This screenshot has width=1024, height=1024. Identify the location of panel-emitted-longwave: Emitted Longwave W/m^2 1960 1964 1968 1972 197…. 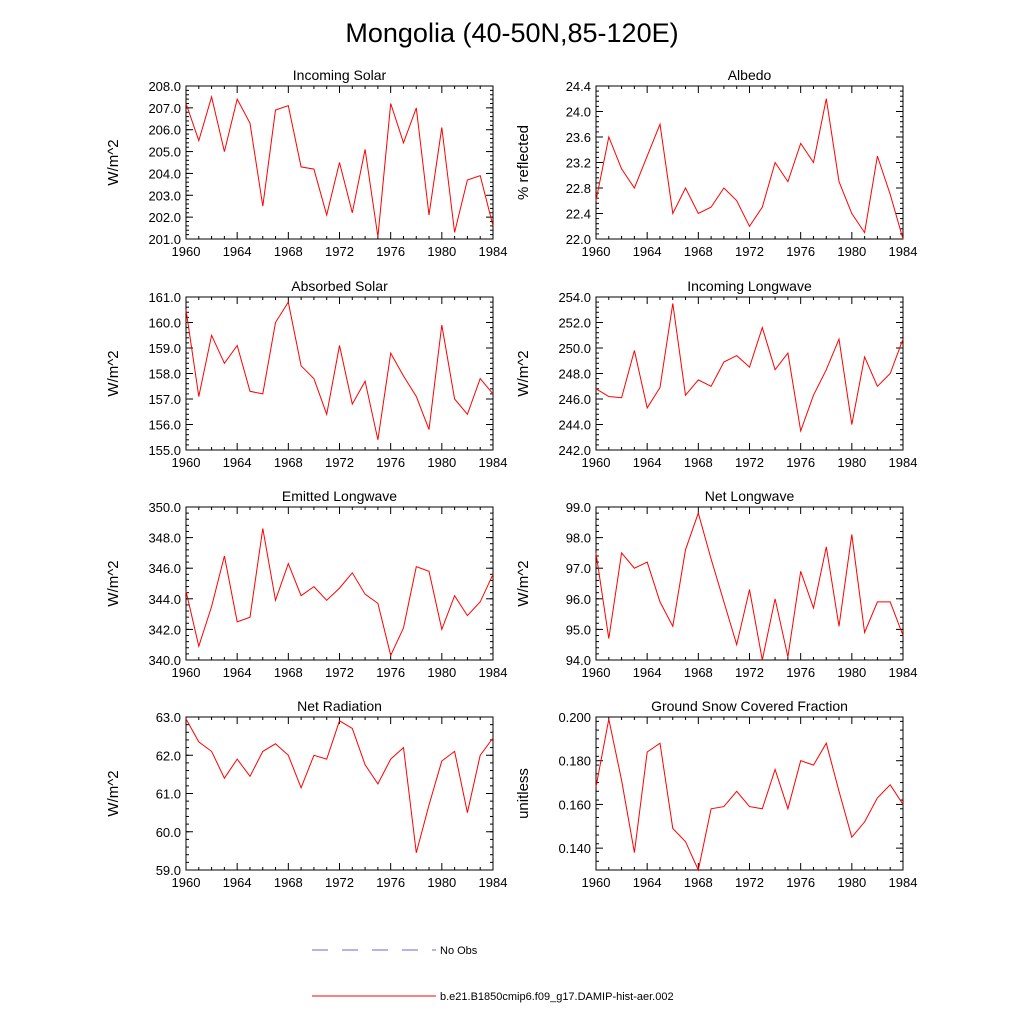
(306, 584).